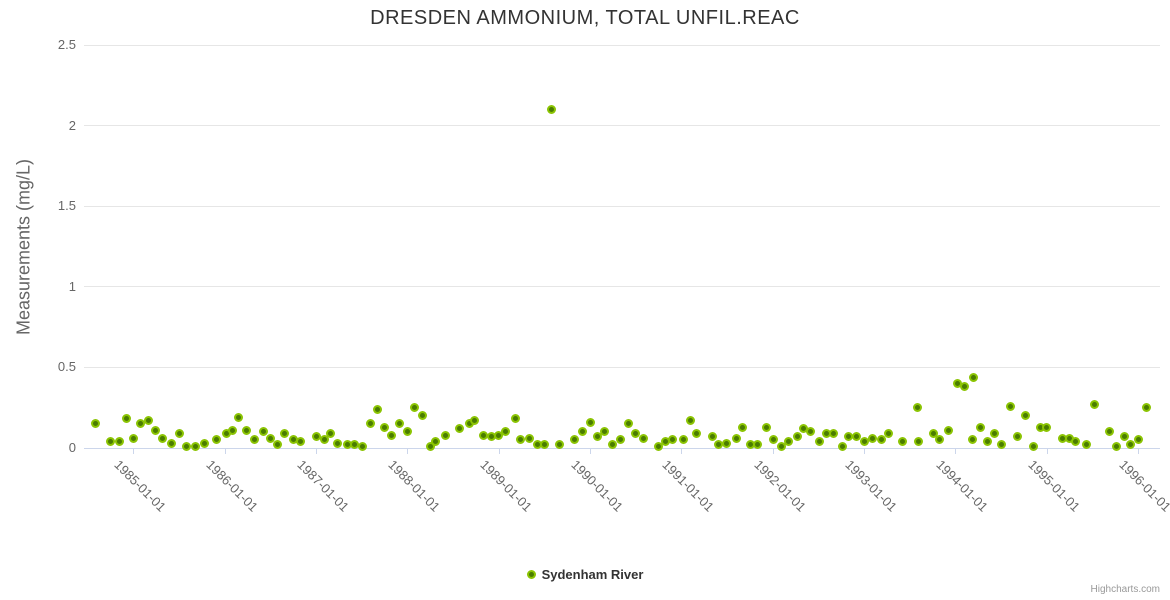  I want to click on highcharts-credits-link: Highcharts.com, so click(1125, 589).